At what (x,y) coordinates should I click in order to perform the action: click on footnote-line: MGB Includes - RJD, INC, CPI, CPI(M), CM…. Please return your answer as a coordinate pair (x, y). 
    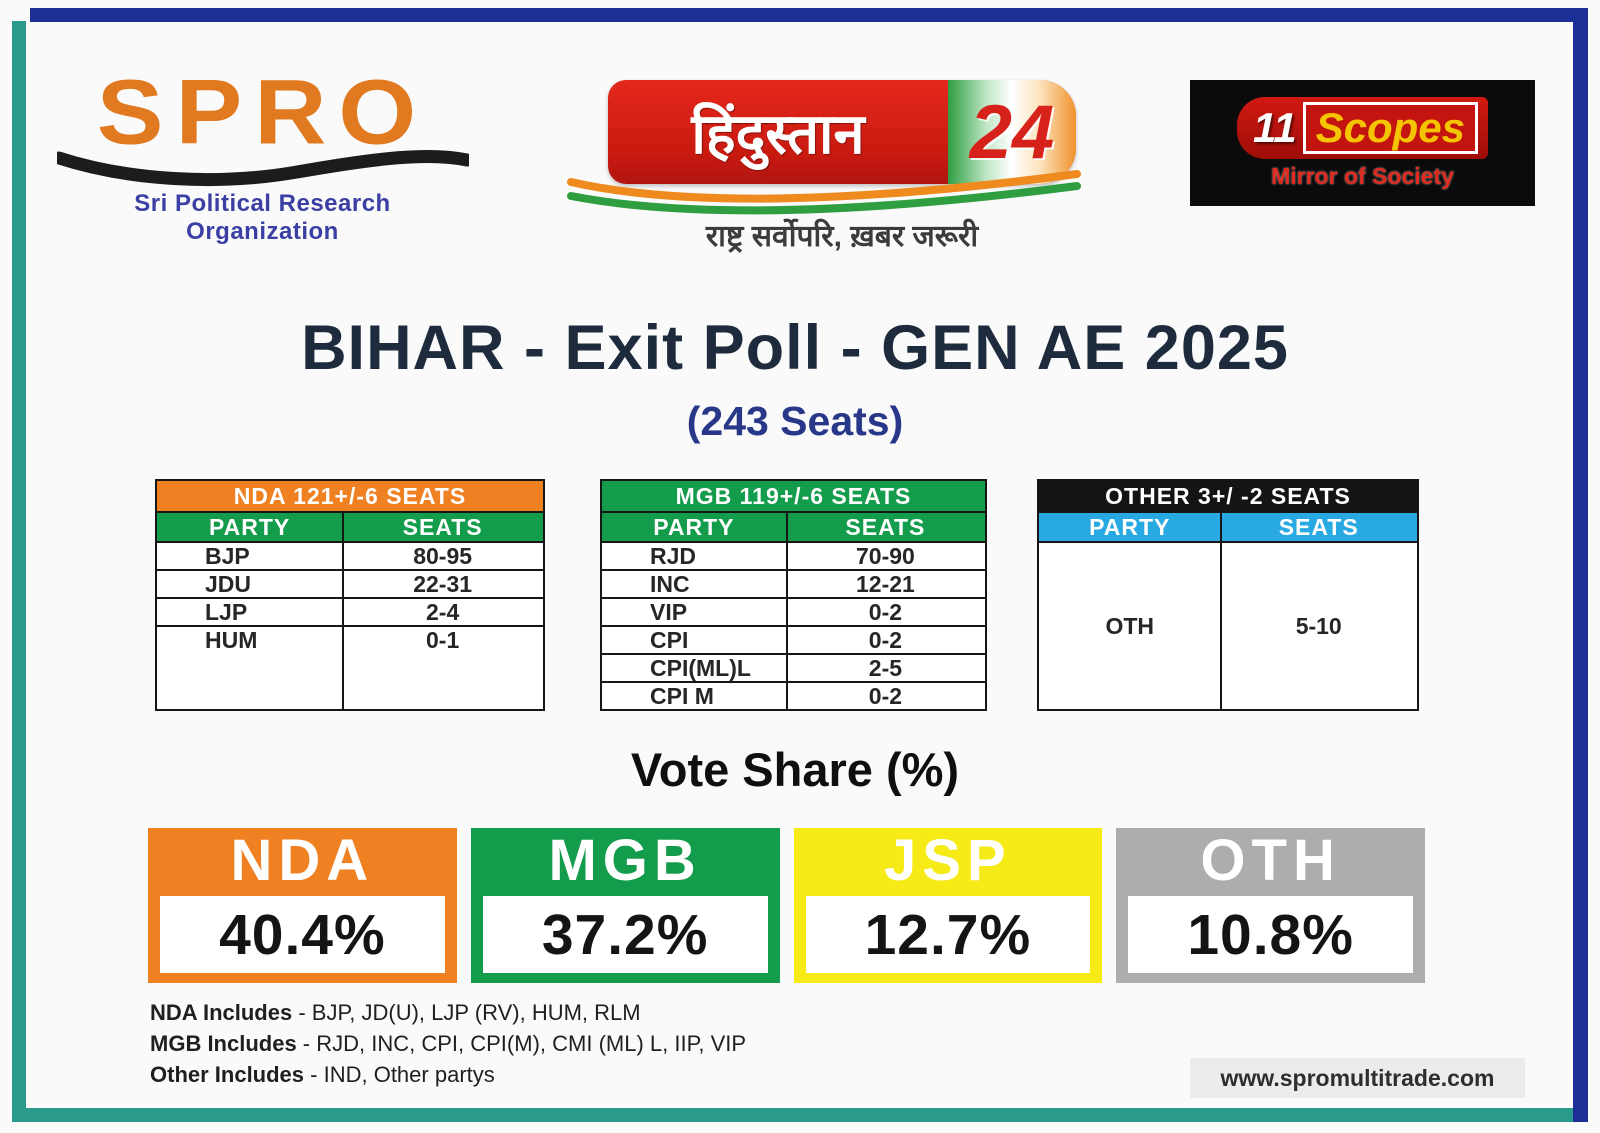
    Looking at the image, I should click on (448, 1043).